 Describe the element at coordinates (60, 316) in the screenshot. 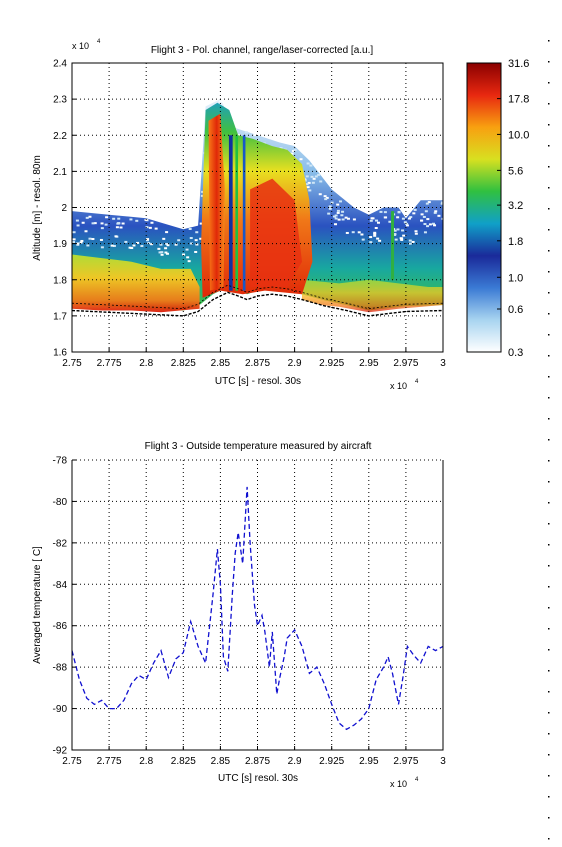

I see `y-tick-label: 1.7` at that location.